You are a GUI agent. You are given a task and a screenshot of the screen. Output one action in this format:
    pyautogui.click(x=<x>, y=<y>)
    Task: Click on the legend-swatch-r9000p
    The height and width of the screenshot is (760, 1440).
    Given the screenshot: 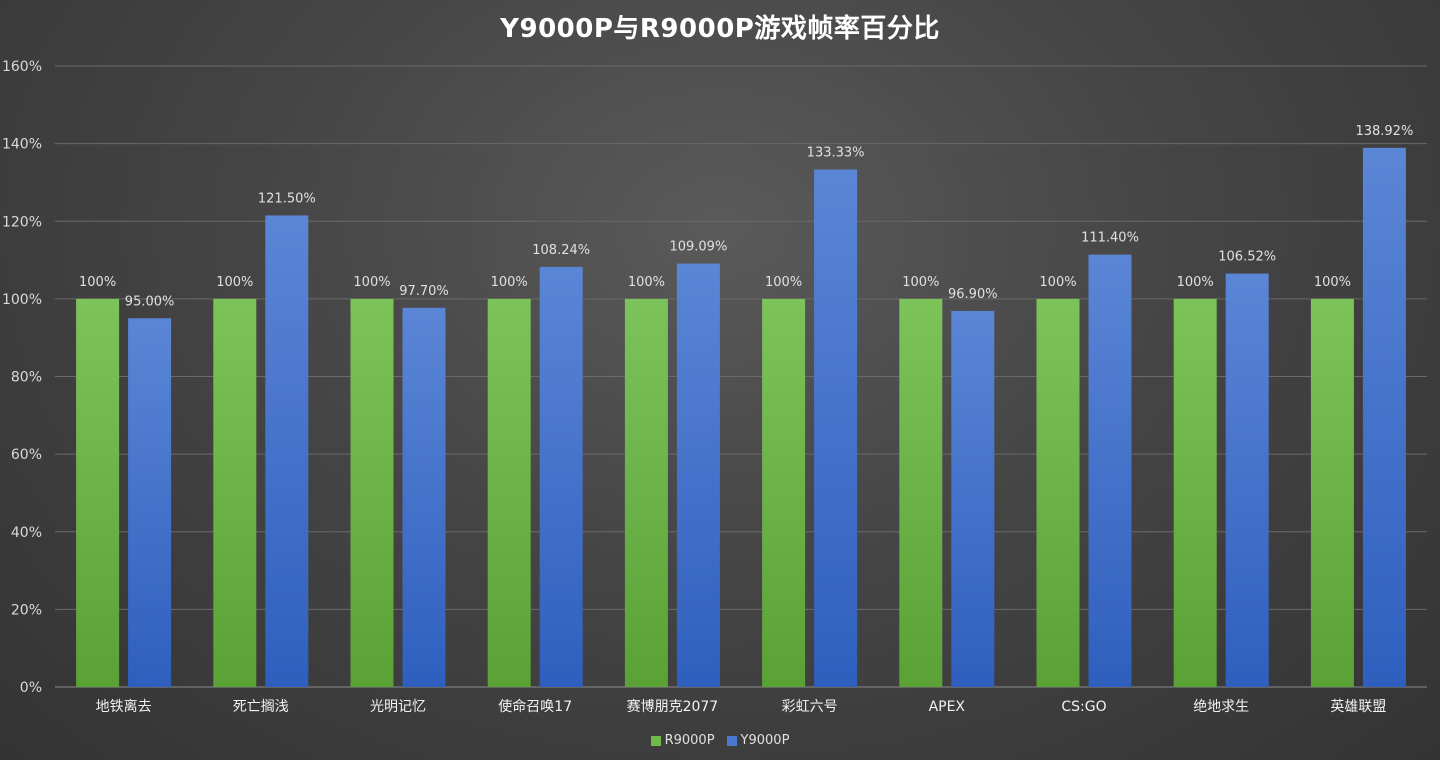 What is the action you would take?
    pyautogui.click(x=655, y=740)
    